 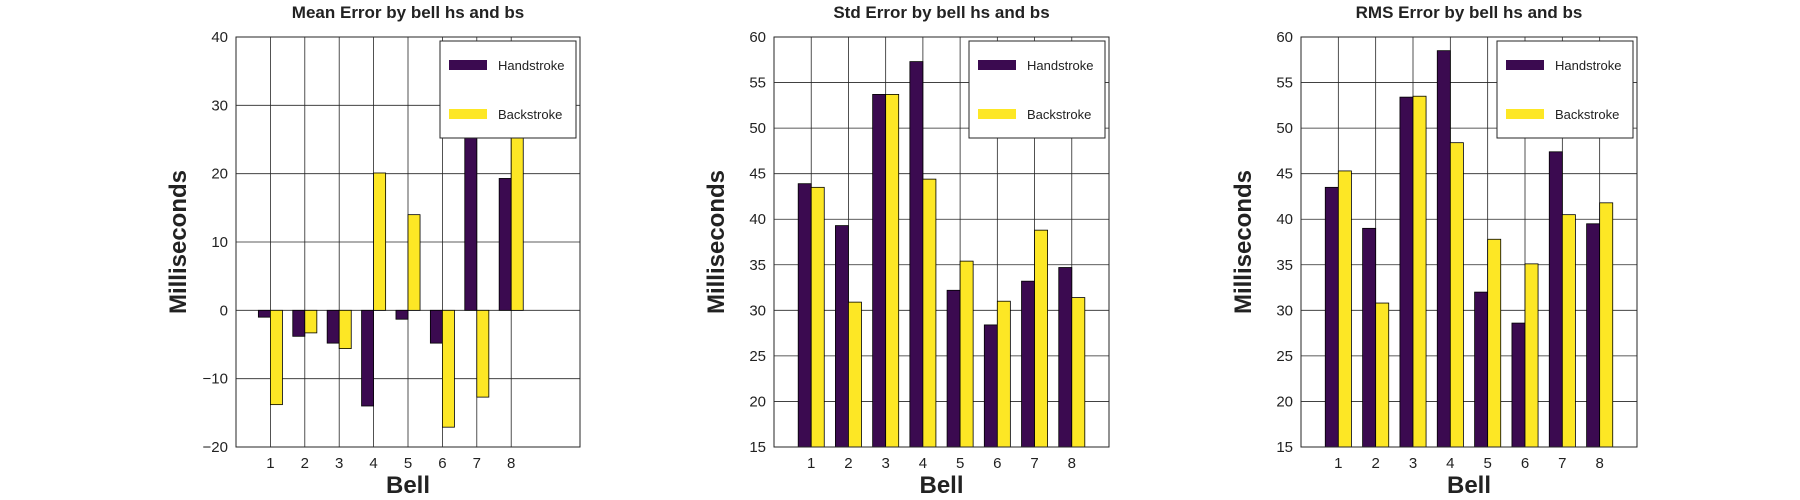 What do you see at coordinates (1034, 463) in the screenshot?
I see `x-tick-label: 7` at bounding box center [1034, 463].